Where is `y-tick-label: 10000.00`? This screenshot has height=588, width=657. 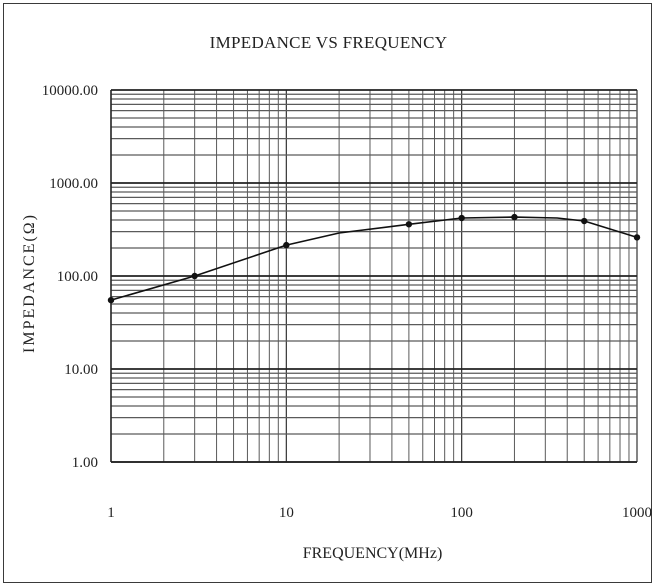 y-tick-label: 10000.00 is located at coordinates (70, 91).